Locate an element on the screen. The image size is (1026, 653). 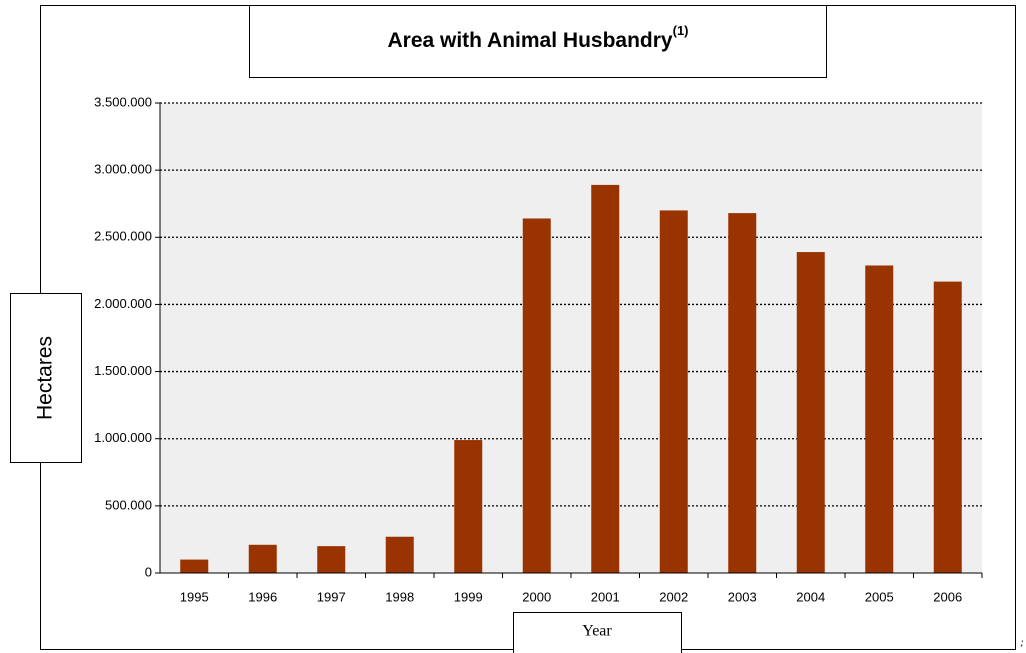
x-tick-label: 2006 is located at coordinates (947, 596).